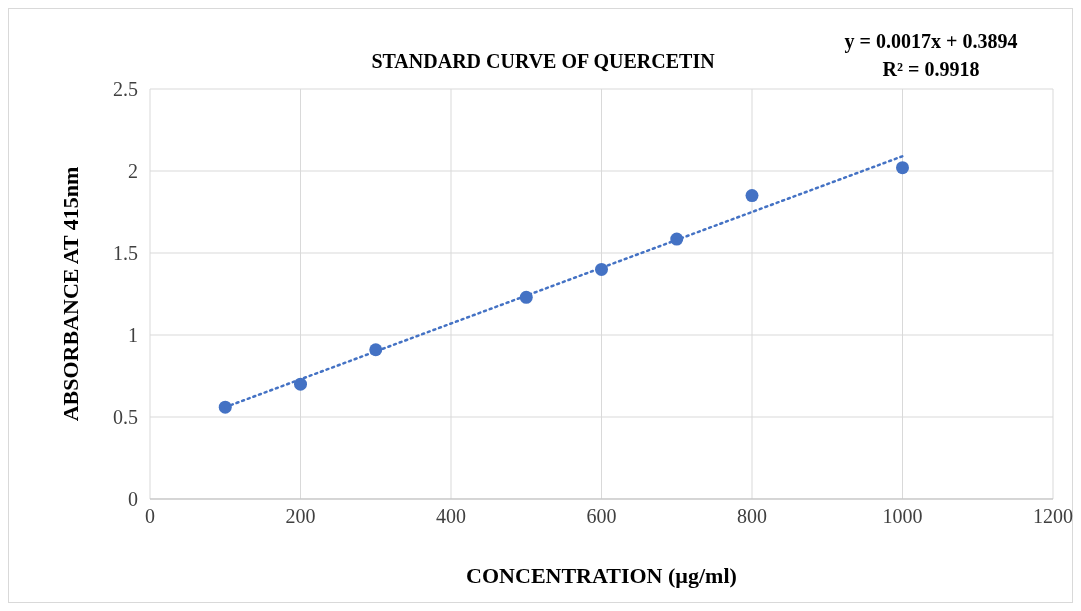 Image resolution: width=1081 pixels, height=611 pixels. I want to click on x-tick-label: 600, so click(601, 516).